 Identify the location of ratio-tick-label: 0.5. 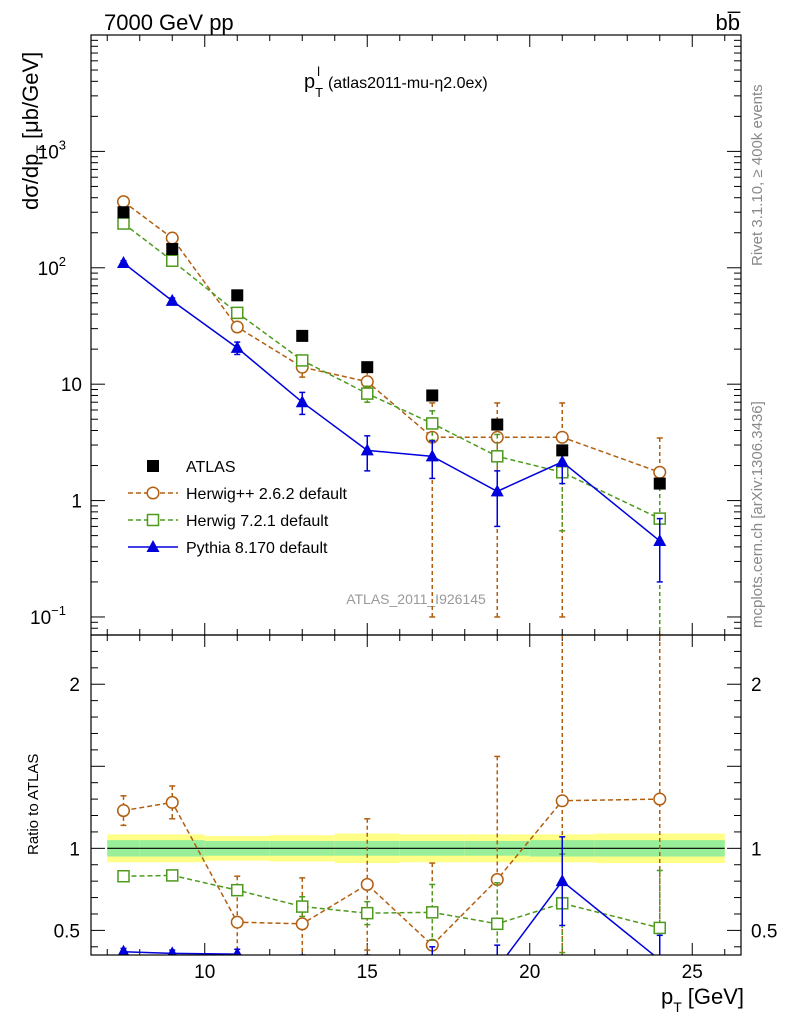
(67, 931).